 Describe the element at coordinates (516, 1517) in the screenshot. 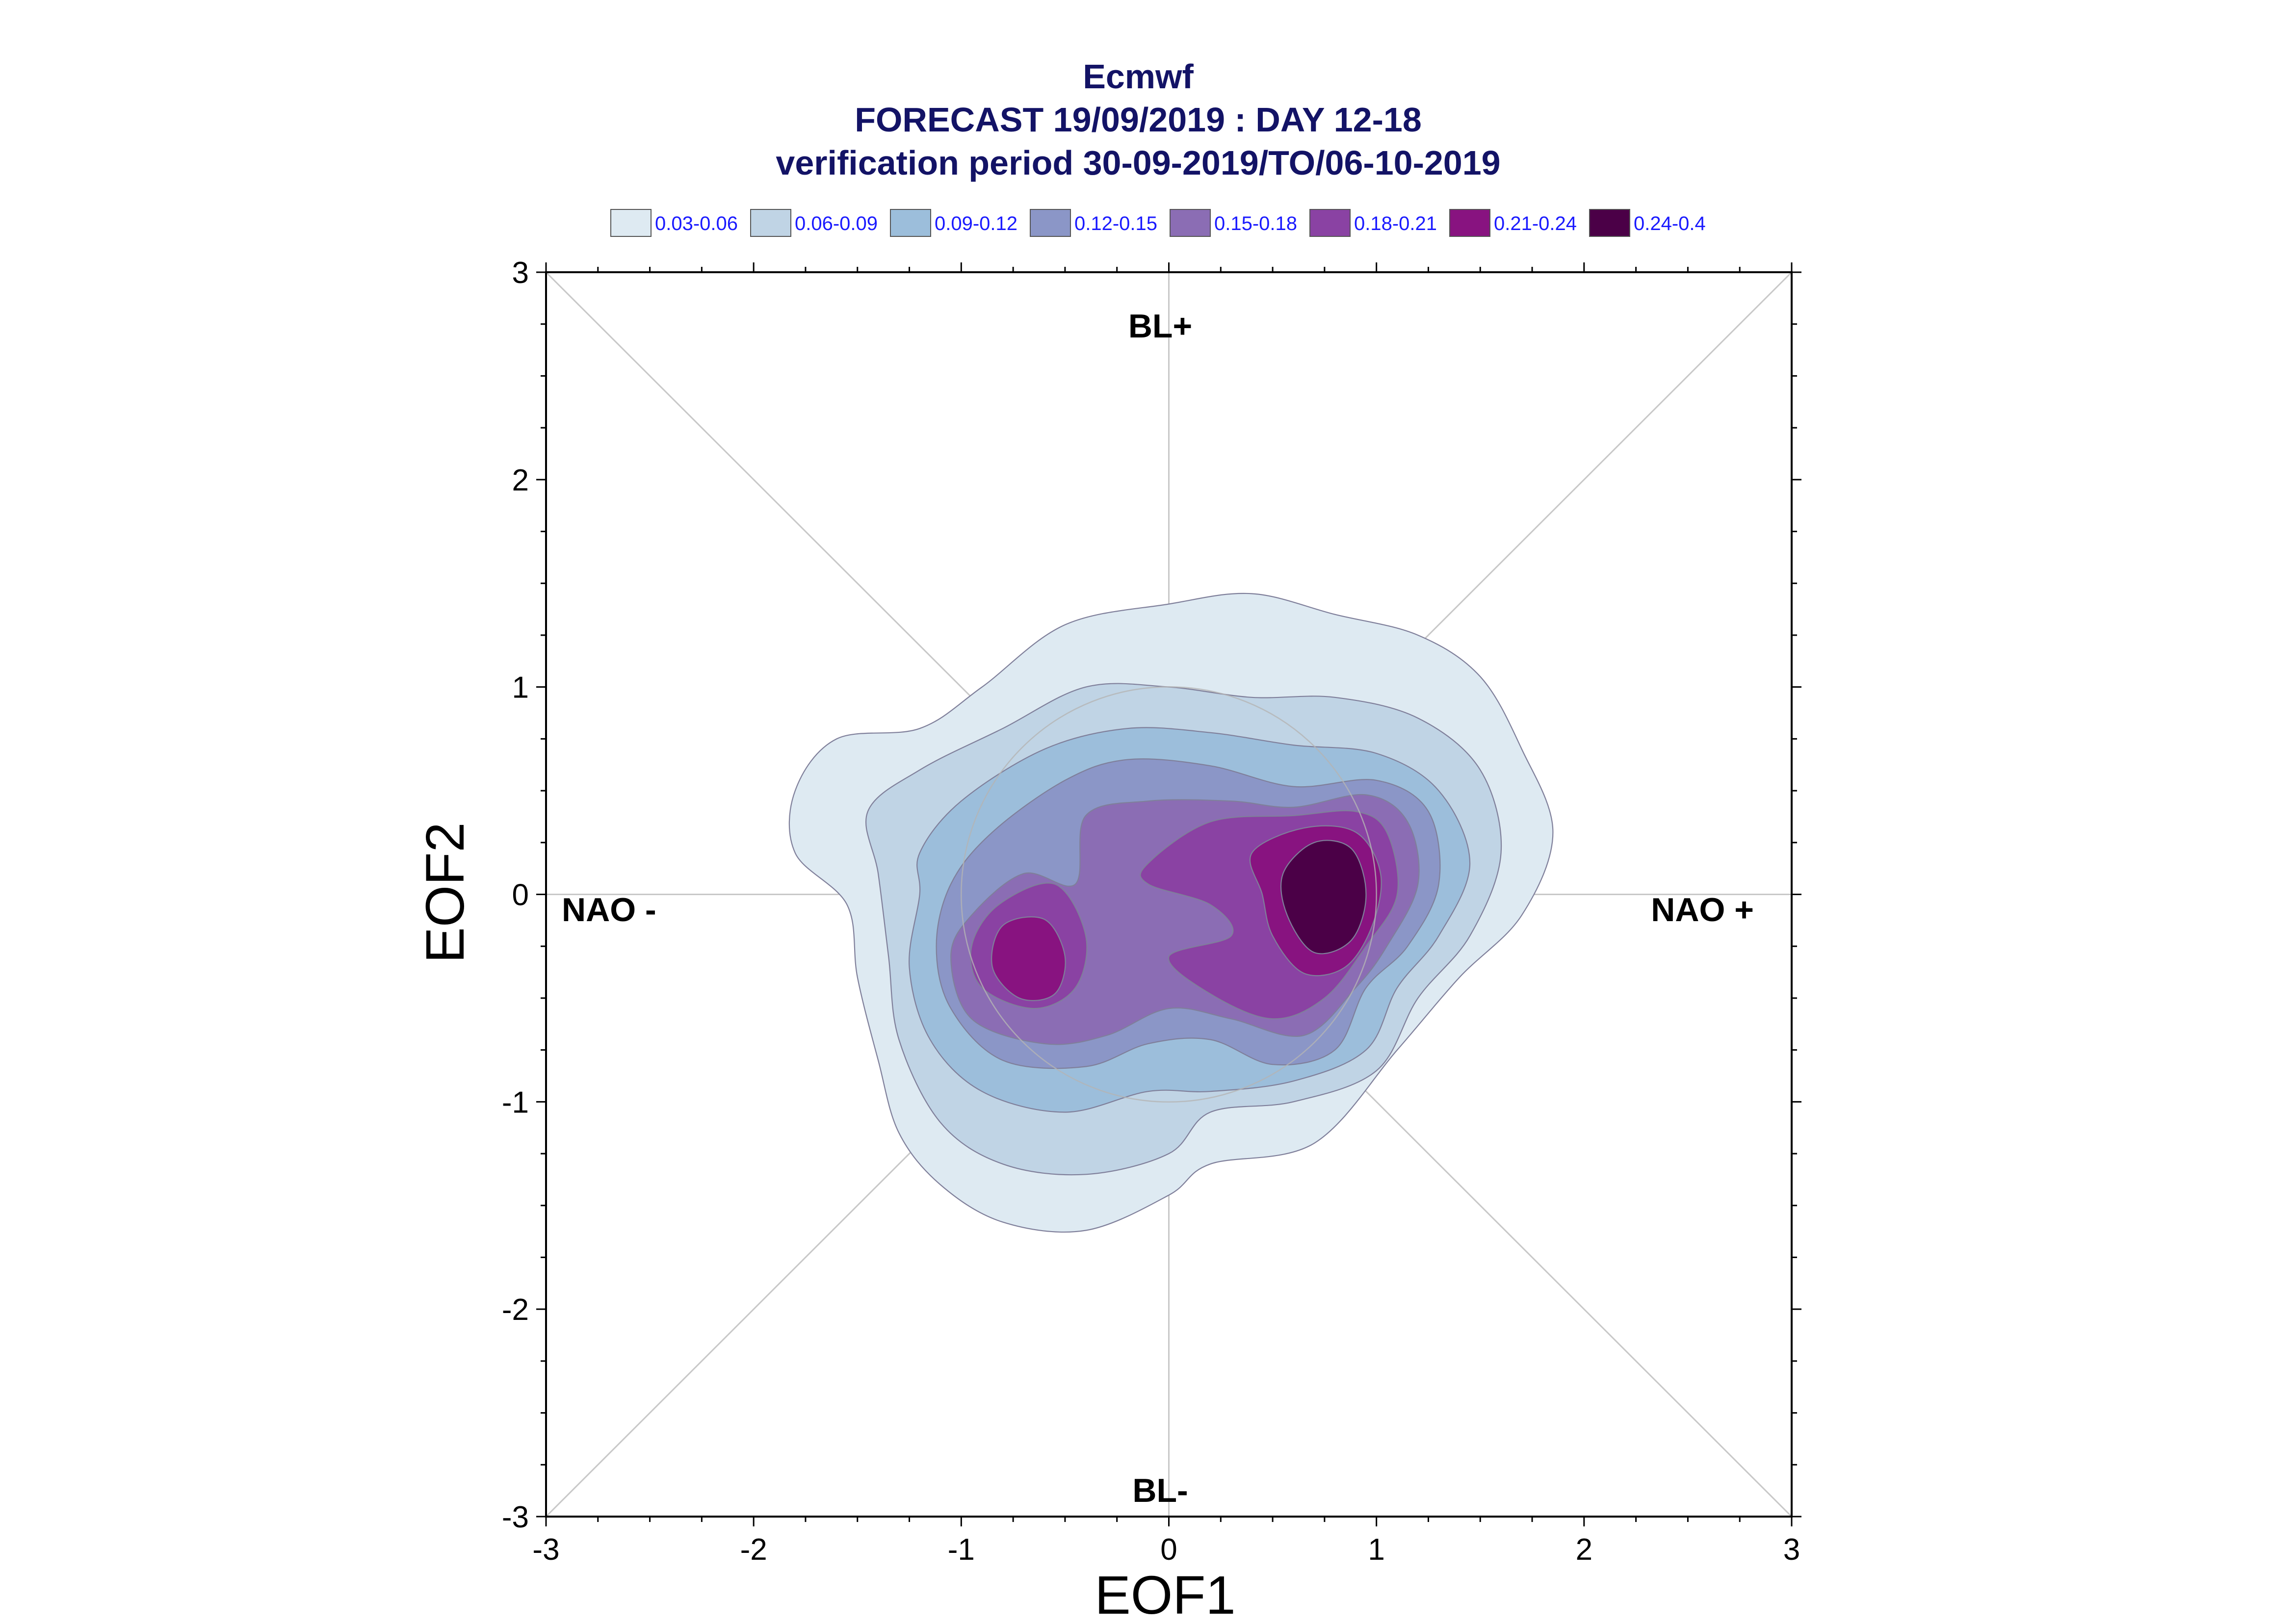

I see `y-tick-label: -3` at that location.